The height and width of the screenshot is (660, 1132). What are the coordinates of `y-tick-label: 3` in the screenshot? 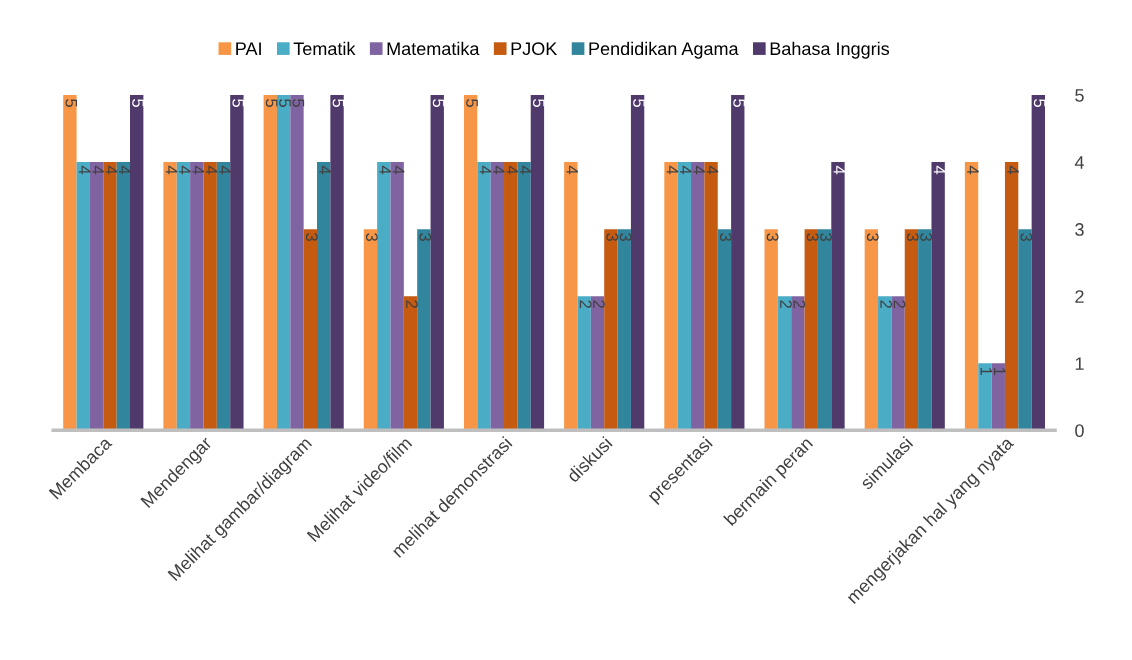 It's located at (1079, 229).